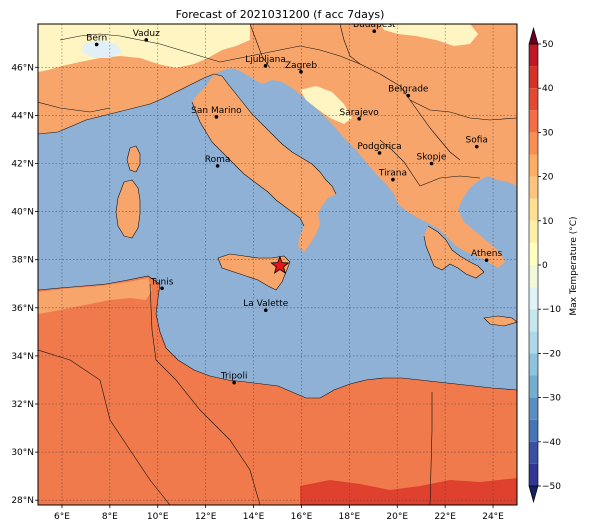 This screenshot has width=592, height=529. What do you see at coordinates (350, 517) in the screenshot?
I see `lon-tick-label: 18°E` at bounding box center [350, 517].